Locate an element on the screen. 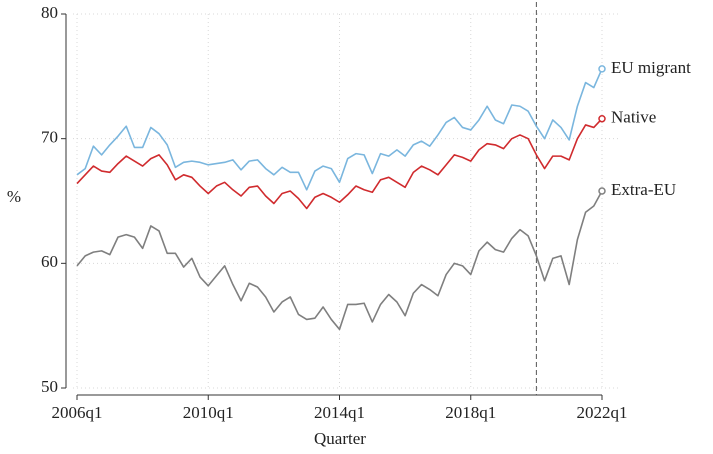 Image resolution: width=713 pixels, height=454 pixels. x-axis-label: Quarter is located at coordinates (340, 438).